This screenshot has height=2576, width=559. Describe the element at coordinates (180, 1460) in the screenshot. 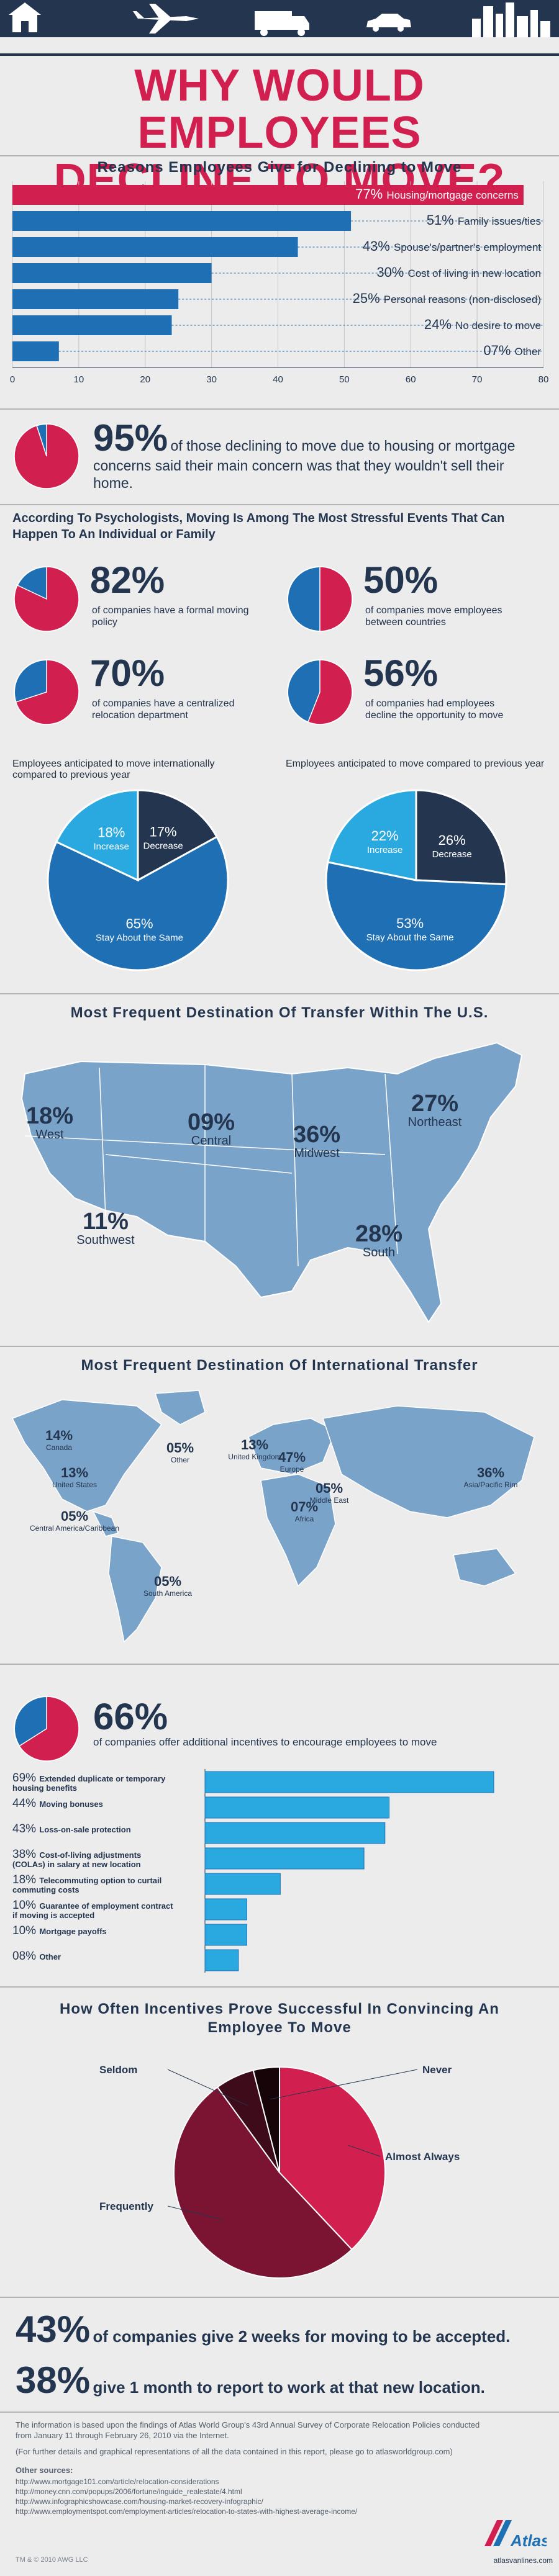

I see `world-region-name: Other` at that location.